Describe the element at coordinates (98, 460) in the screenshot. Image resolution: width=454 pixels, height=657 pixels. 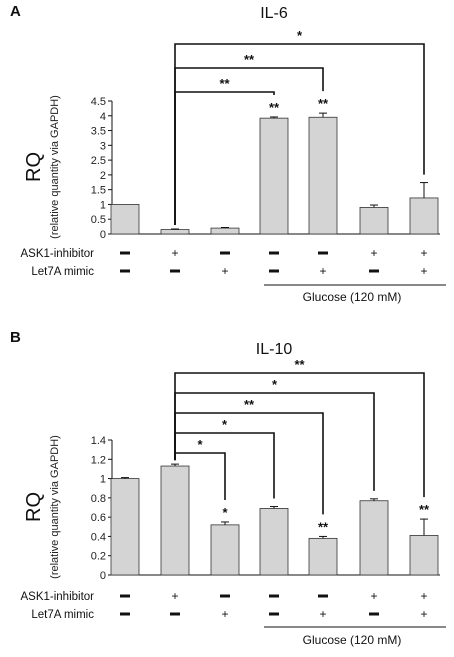
I see `y-tick-label: 1.2` at that location.